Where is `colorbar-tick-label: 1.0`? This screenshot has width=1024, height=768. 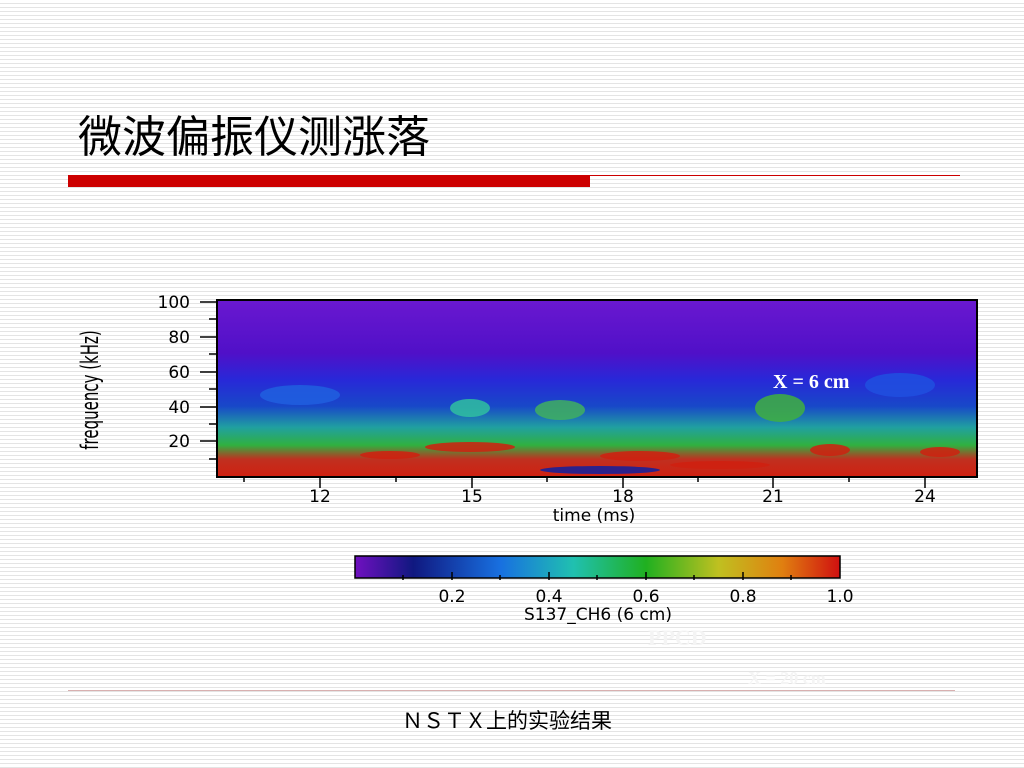
colorbar-tick-label: 1.0 is located at coordinates (839, 597).